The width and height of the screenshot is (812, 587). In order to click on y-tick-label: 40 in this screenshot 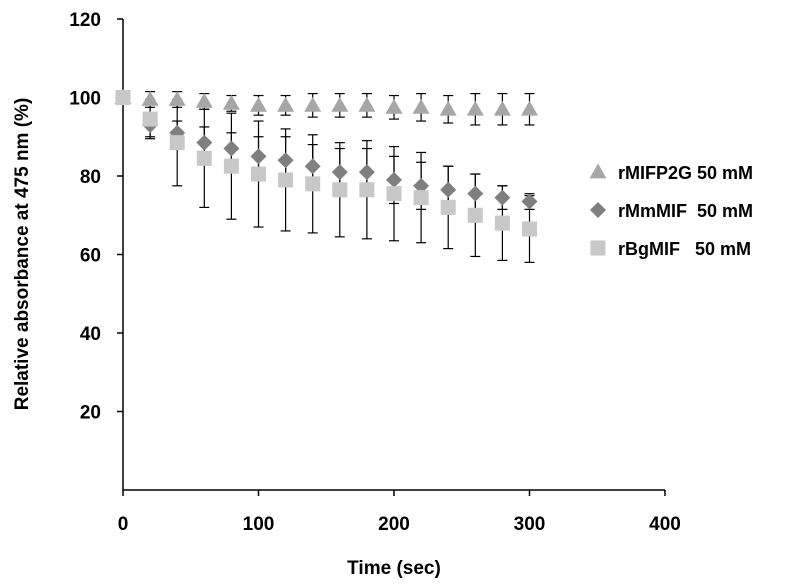, I will do `click(90, 334)`.